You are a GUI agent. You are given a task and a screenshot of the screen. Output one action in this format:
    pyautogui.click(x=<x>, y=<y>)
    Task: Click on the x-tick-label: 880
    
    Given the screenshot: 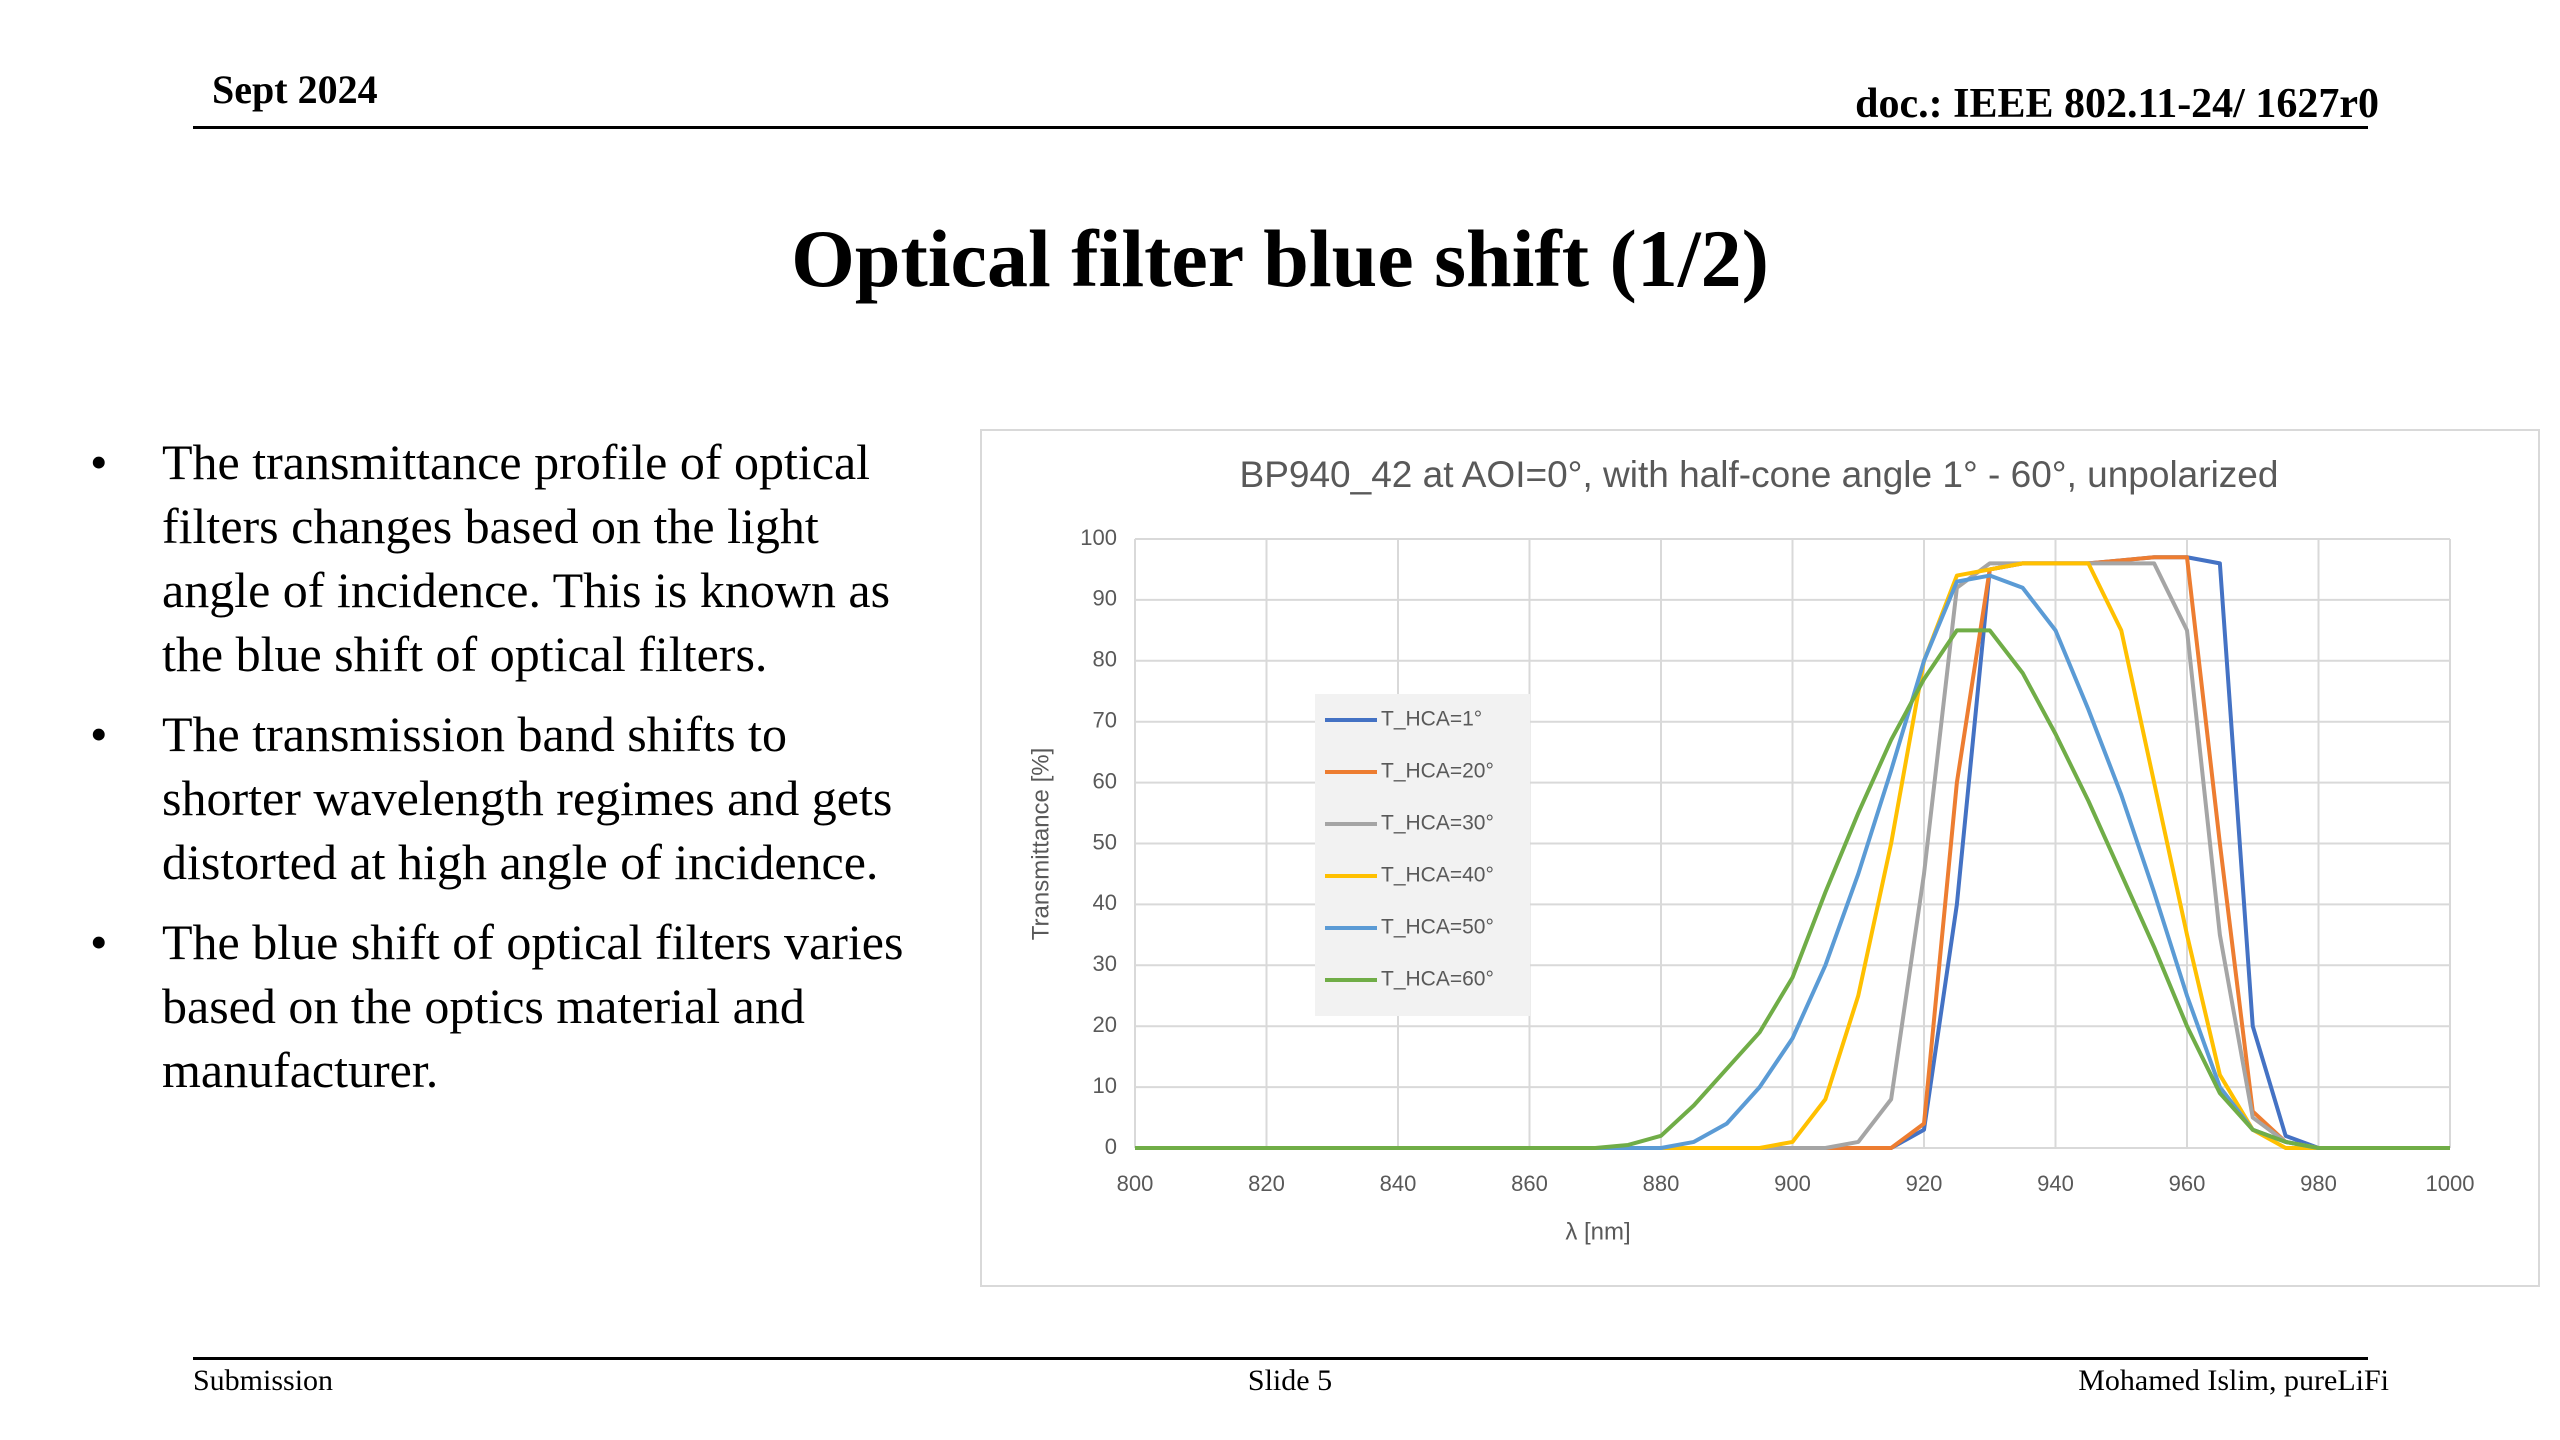 What is the action you would take?
    pyautogui.click(x=1661, y=1183)
    